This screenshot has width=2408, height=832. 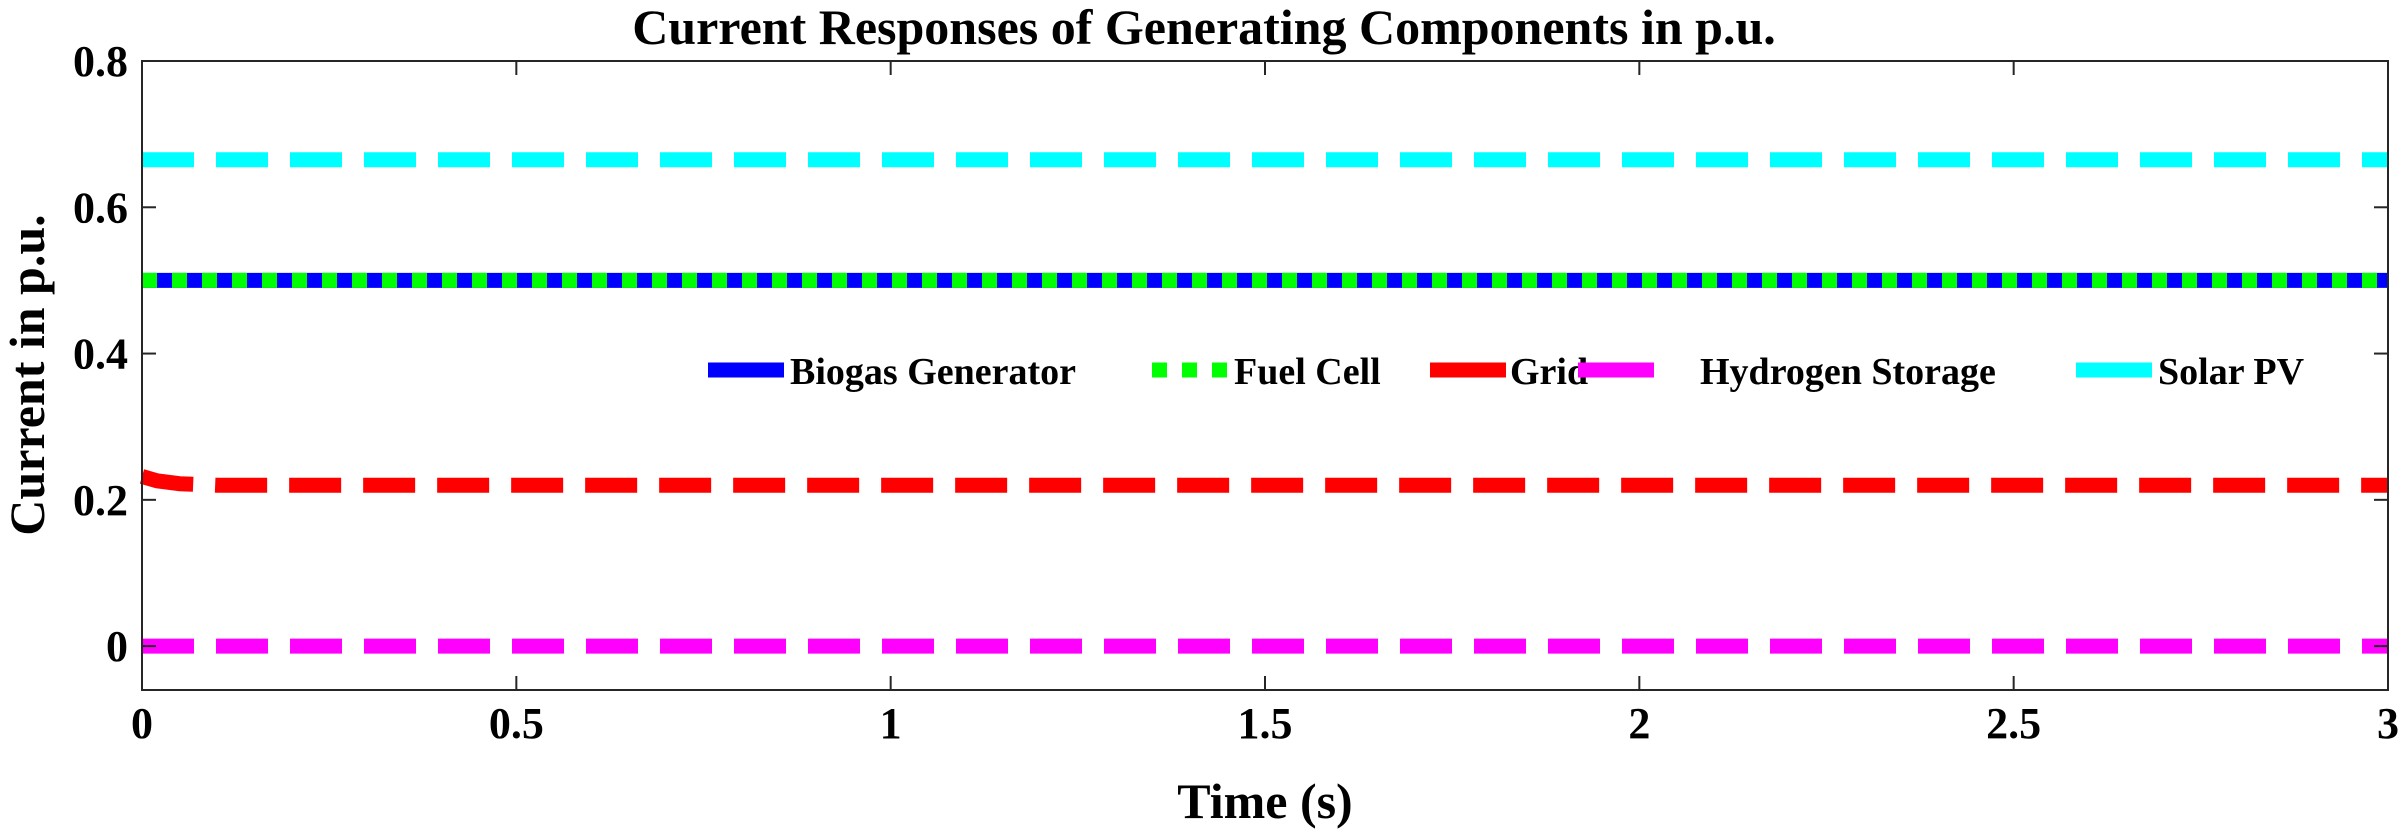 I want to click on x-tick-label: 0.5, so click(x=516, y=723).